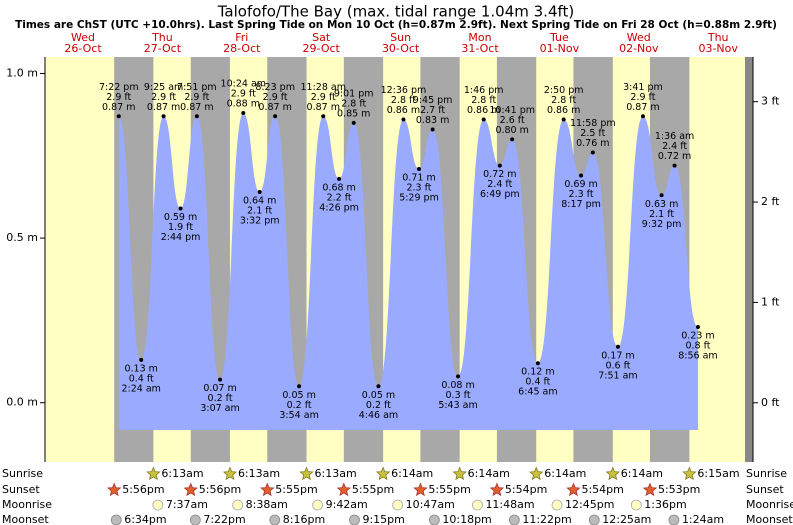 This screenshot has height=525, width=793. What do you see at coordinates (679, 489) in the screenshot?
I see `sunset-time: 5:53pm` at bounding box center [679, 489].